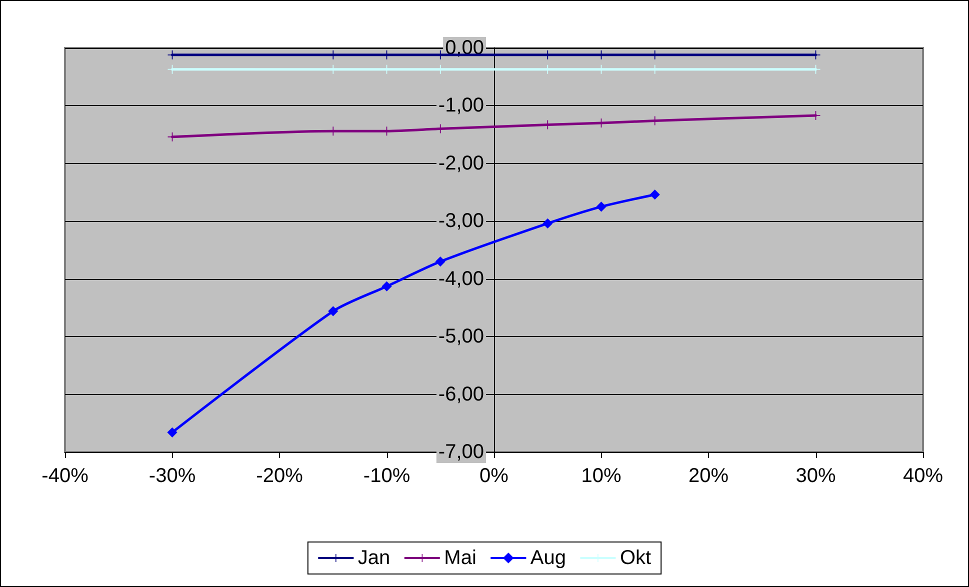 Image resolution: width=969 pixels, height=587 pixels. I want to click on y-tick-label: -5,00, so click(461, 337).